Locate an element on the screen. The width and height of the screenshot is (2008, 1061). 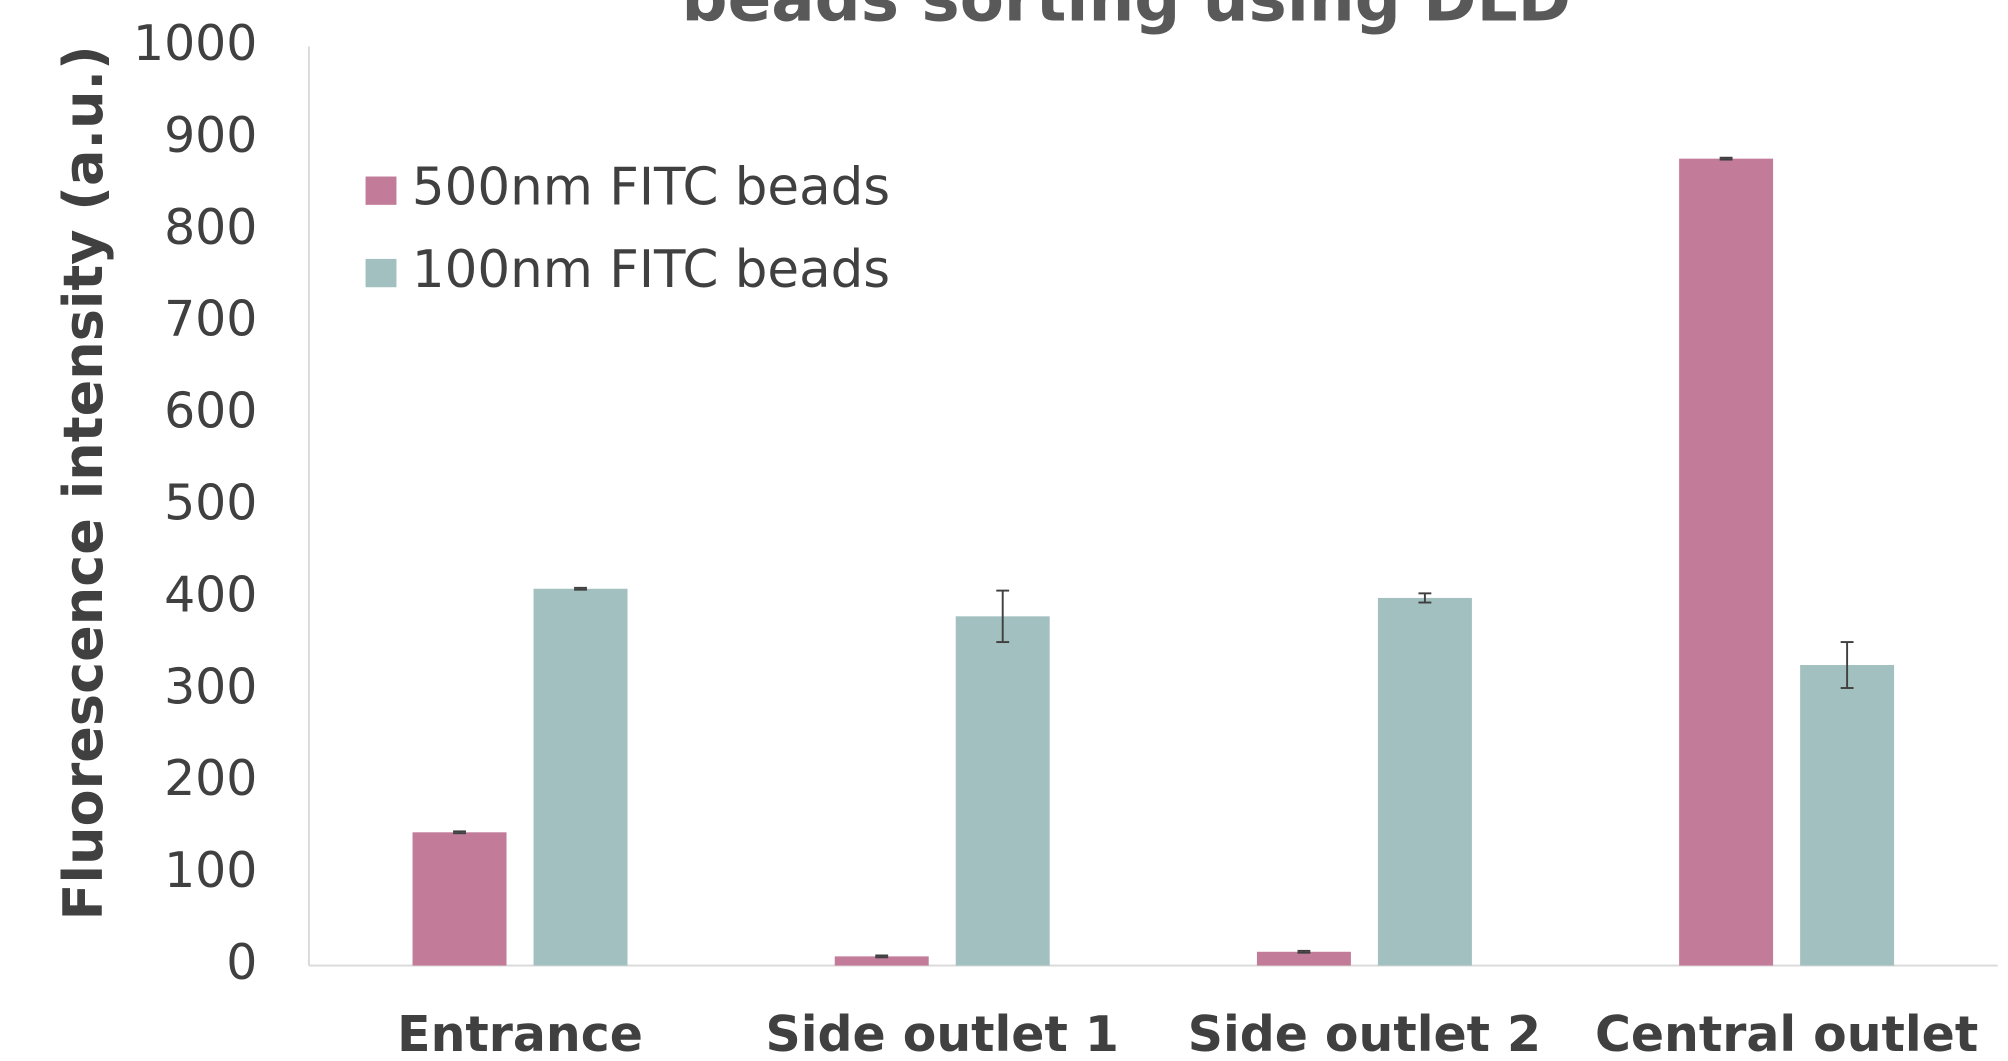
y-tick-label: 300 is located at coordinates (210, 686).